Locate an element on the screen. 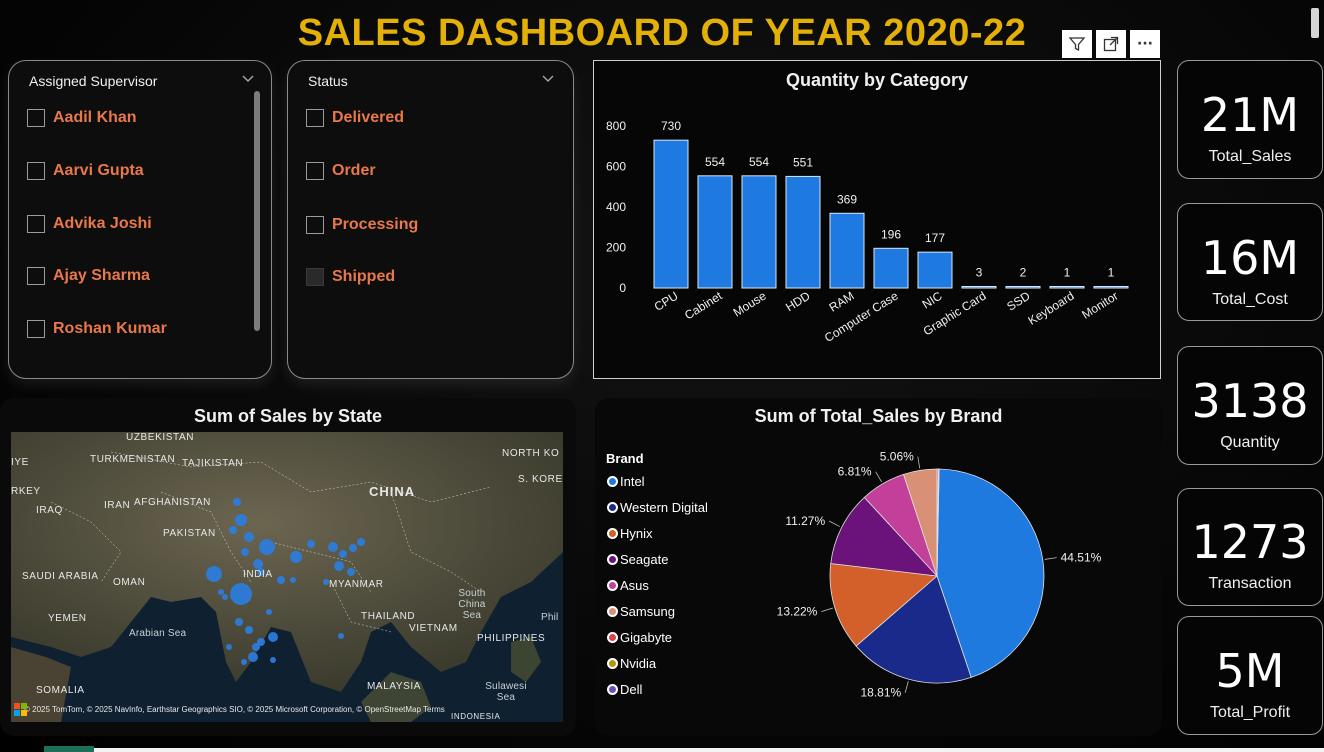 The width and height of the screenshot is (1324, 752). slicer-scrollbar is located at coordinates (257, 211).